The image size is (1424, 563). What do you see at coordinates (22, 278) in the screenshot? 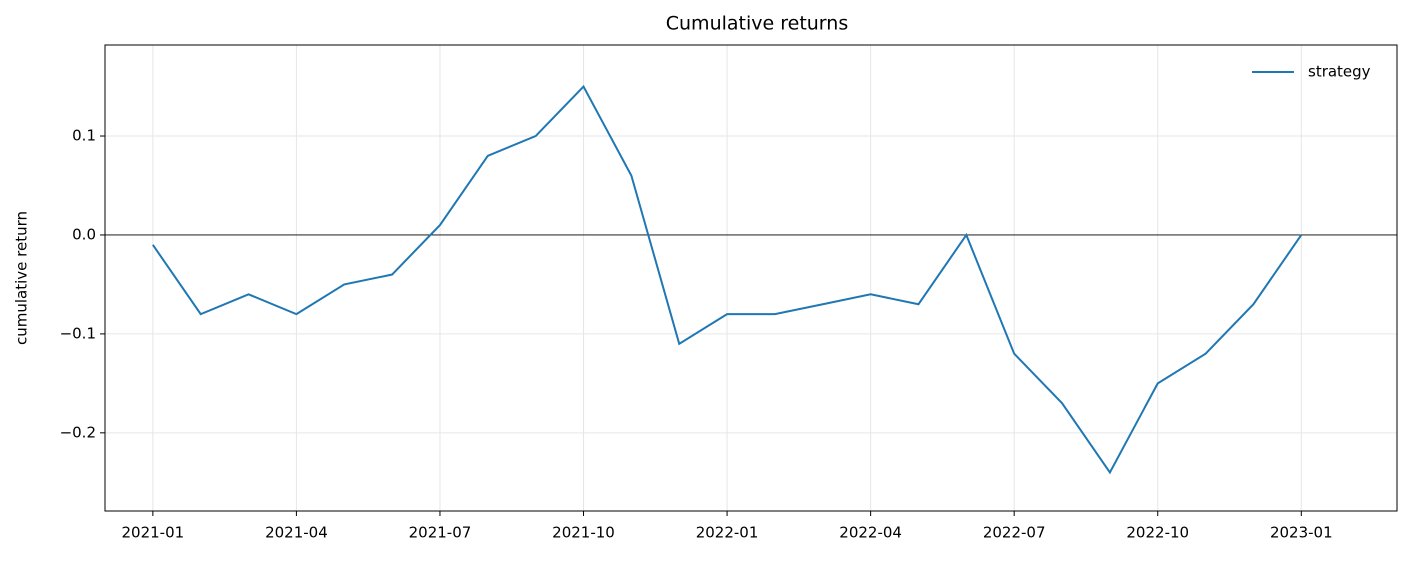
I see `y-axis-label: cumulative return` at bounding box center [22, 278].